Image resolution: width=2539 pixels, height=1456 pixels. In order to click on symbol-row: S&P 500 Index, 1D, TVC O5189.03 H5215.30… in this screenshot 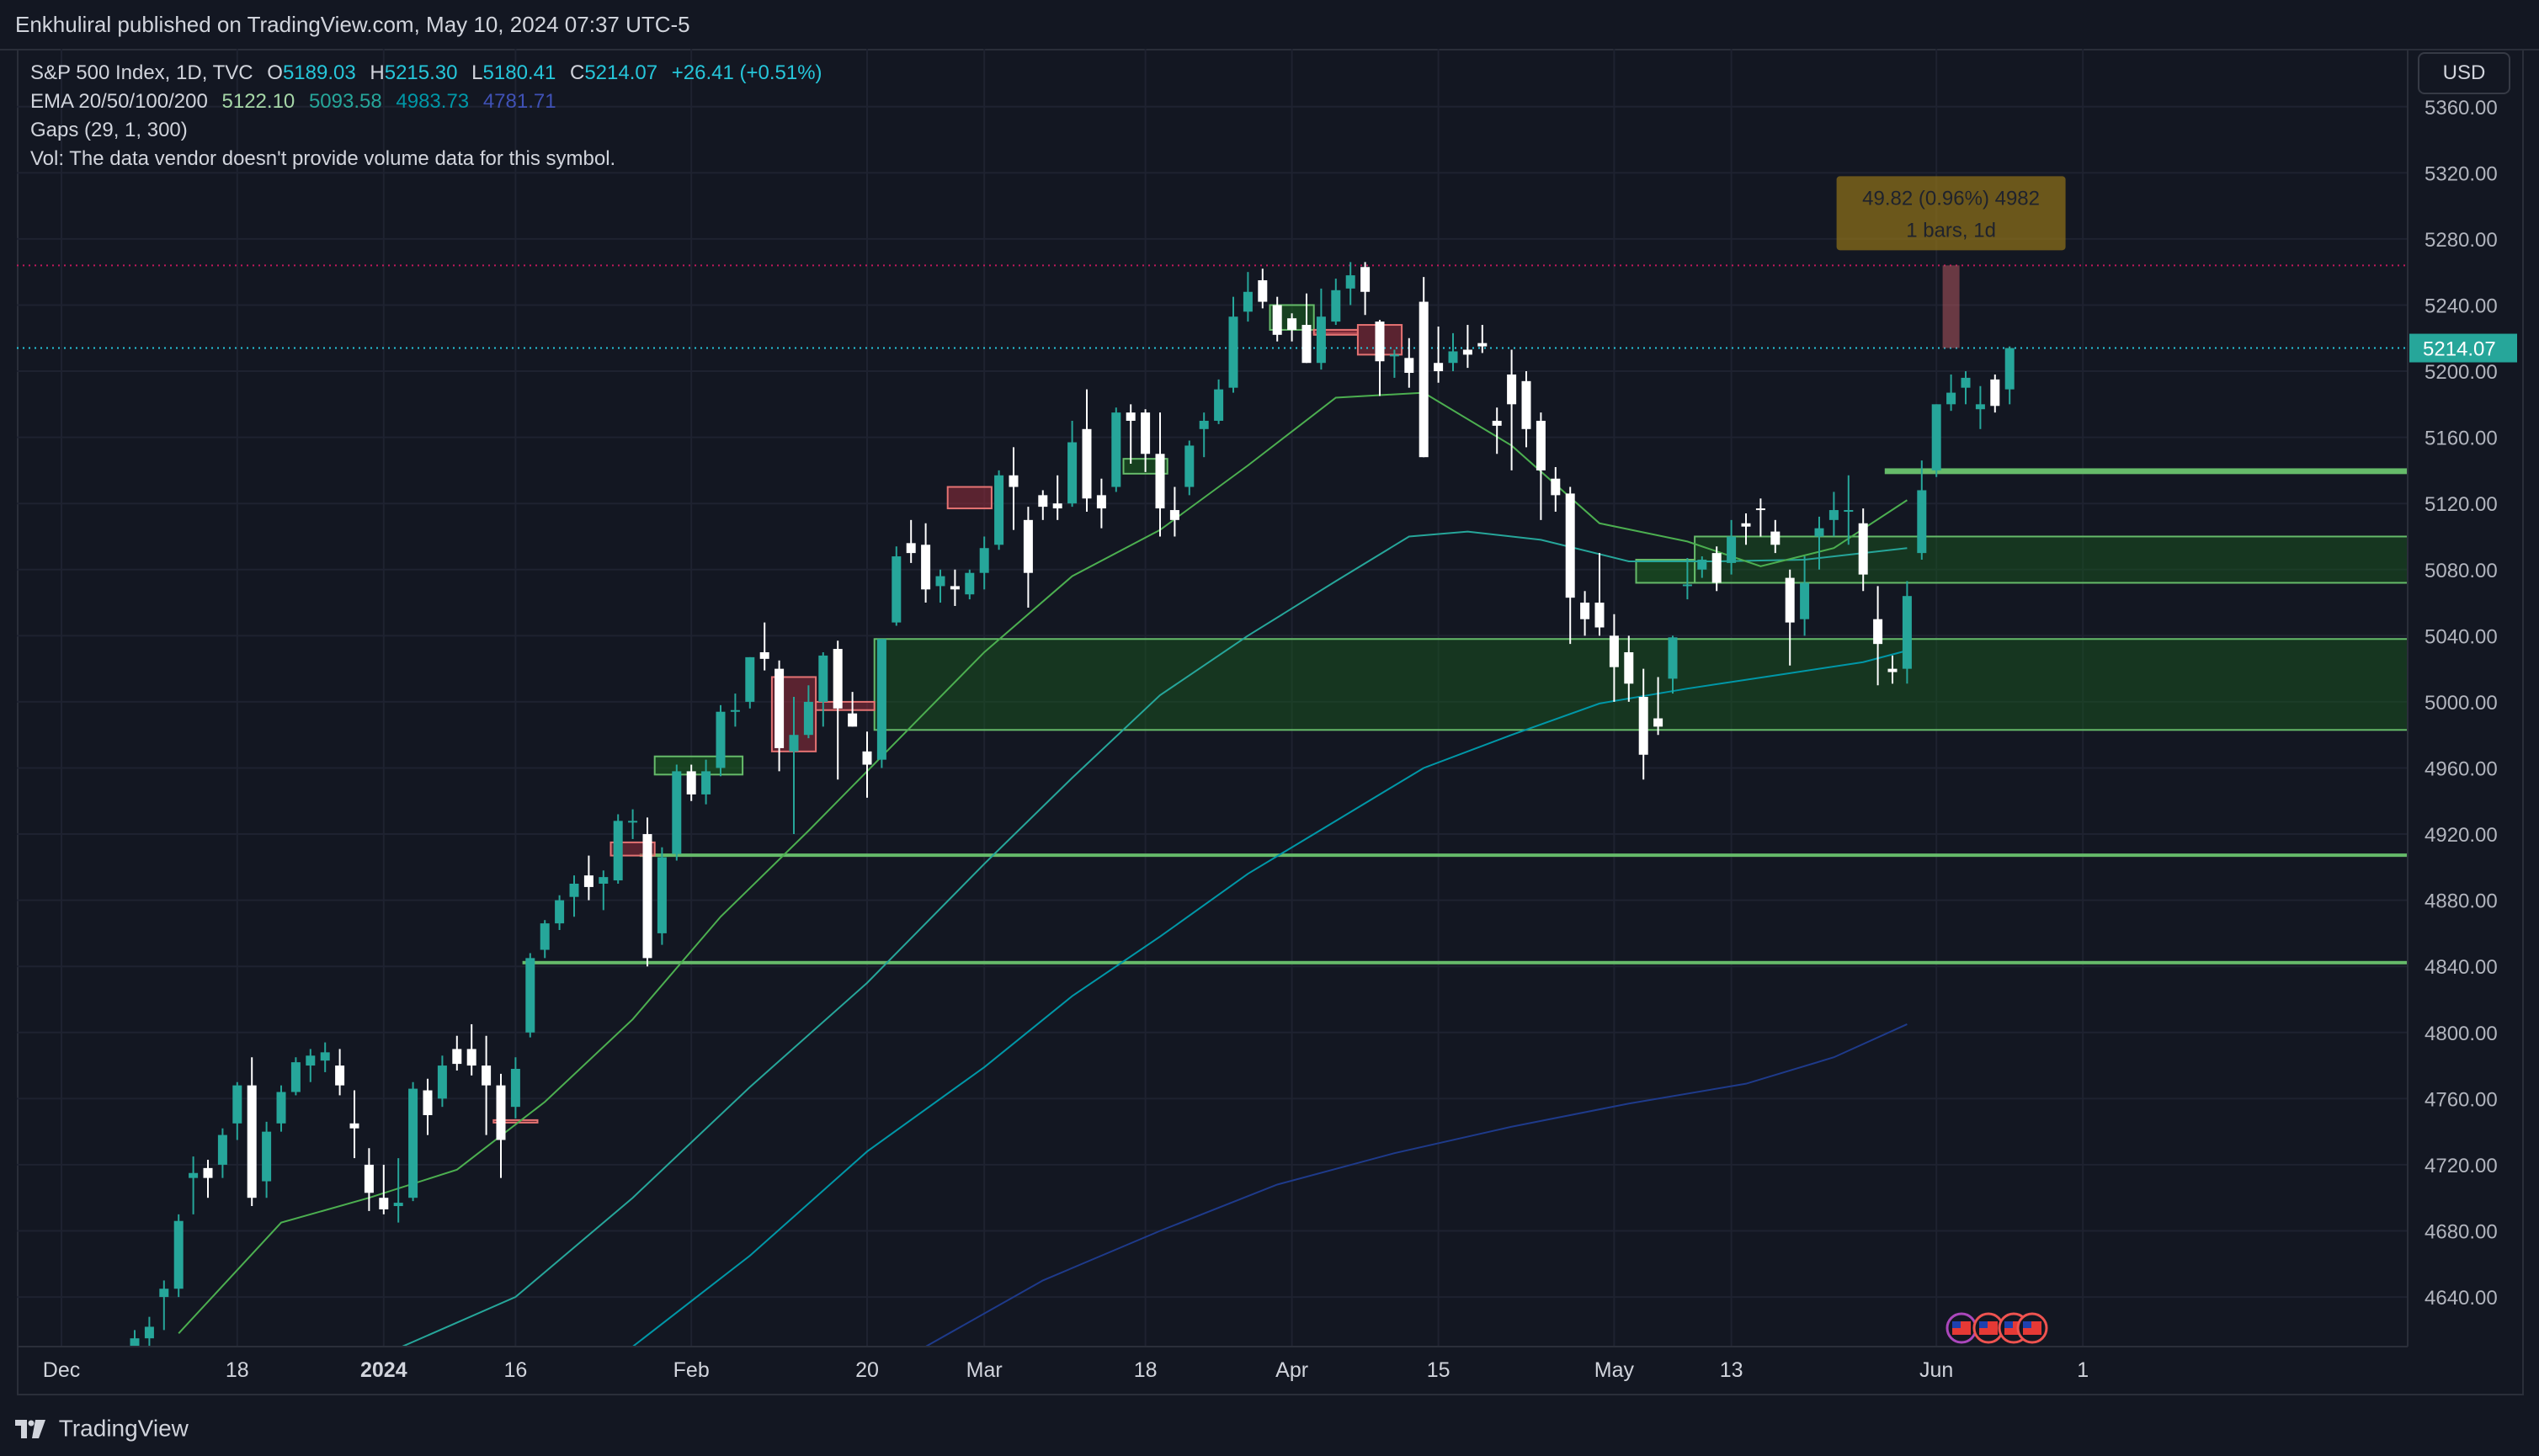, I will do `click(430, 73)`.